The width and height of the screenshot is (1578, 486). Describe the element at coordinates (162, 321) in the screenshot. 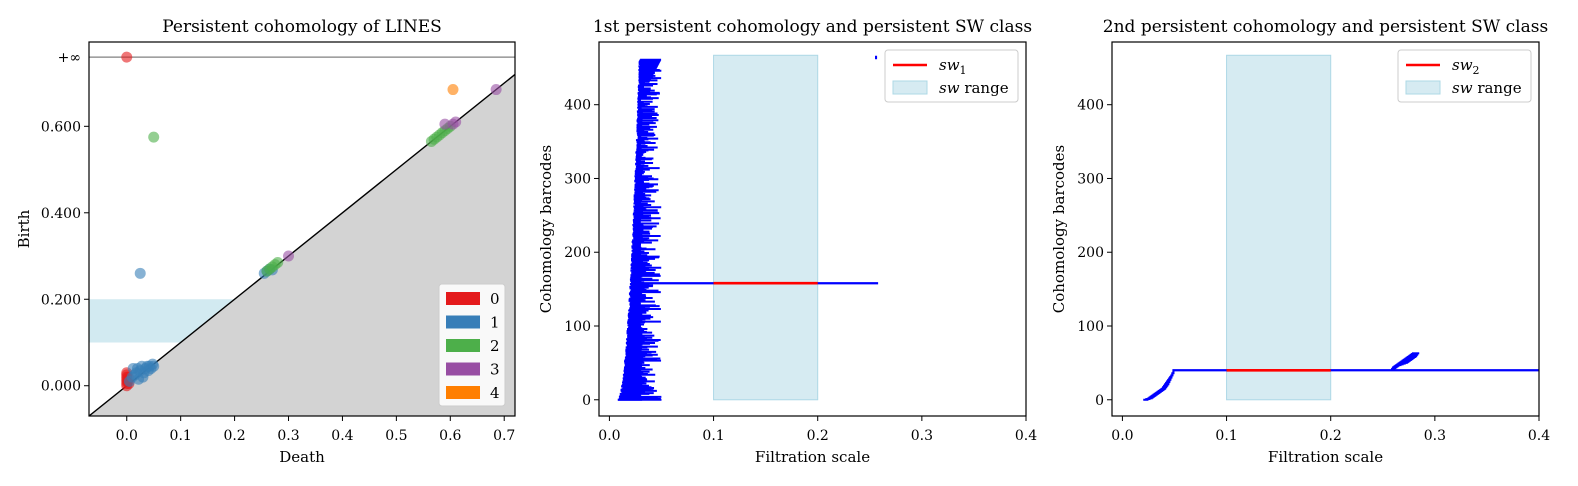

I see `p1-sw-band` at that location.